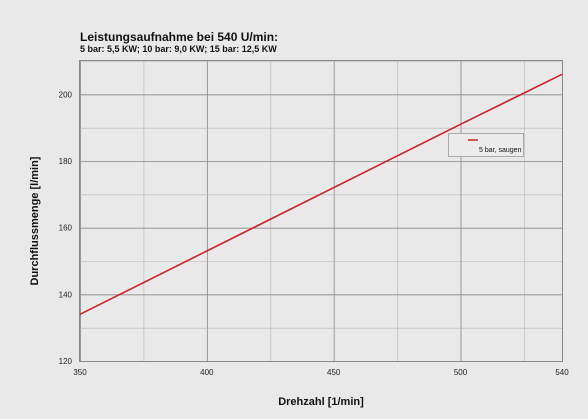 Image resolution: width=588 pixels, height=419 pixels. I want to click on y-axis-ticks: 120 140 160 180 200, so click(66, 228).